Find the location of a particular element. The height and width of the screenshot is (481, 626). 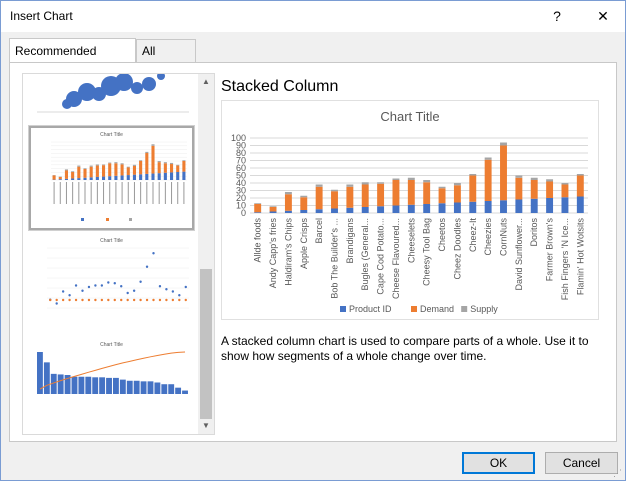

y-tick-label: 80 is located at coordinates (241, 153).